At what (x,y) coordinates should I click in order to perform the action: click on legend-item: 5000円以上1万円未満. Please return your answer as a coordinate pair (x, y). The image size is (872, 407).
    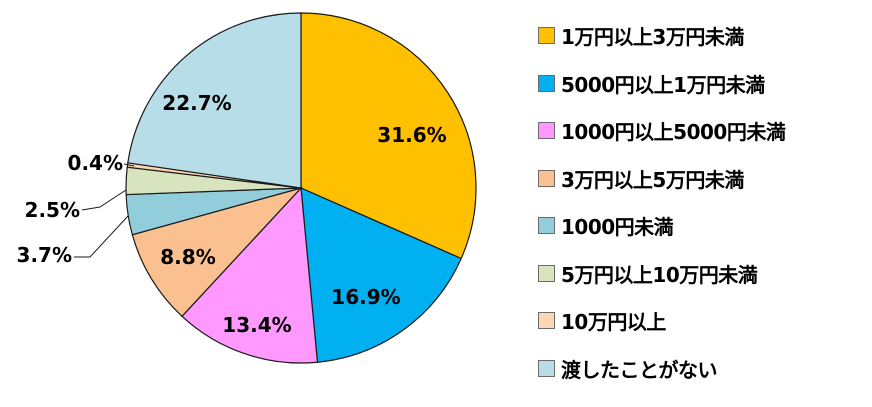
    Looking at the image, I should click on (703, 84).